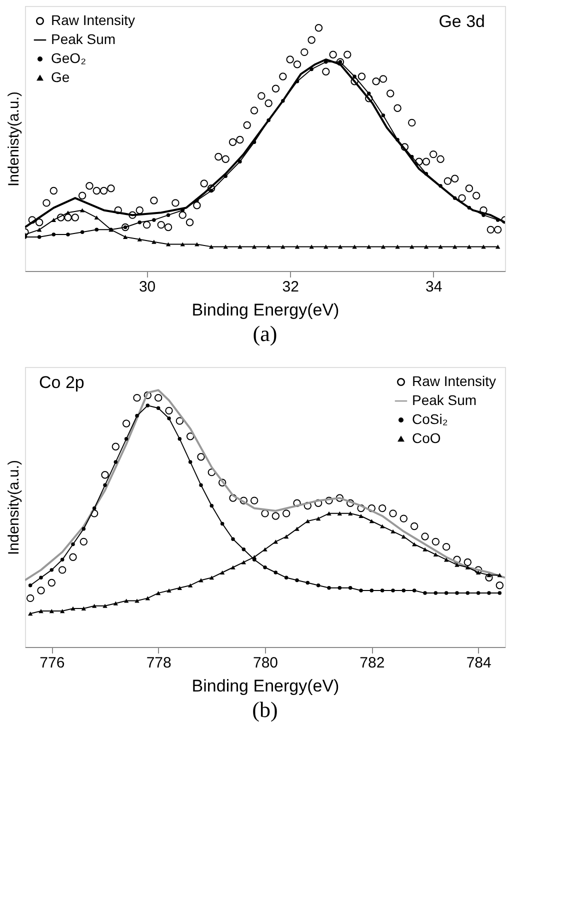  Describe the element at coordinates (61, 382) in the screenshot. I see `annotation: Co 2p` at that location.